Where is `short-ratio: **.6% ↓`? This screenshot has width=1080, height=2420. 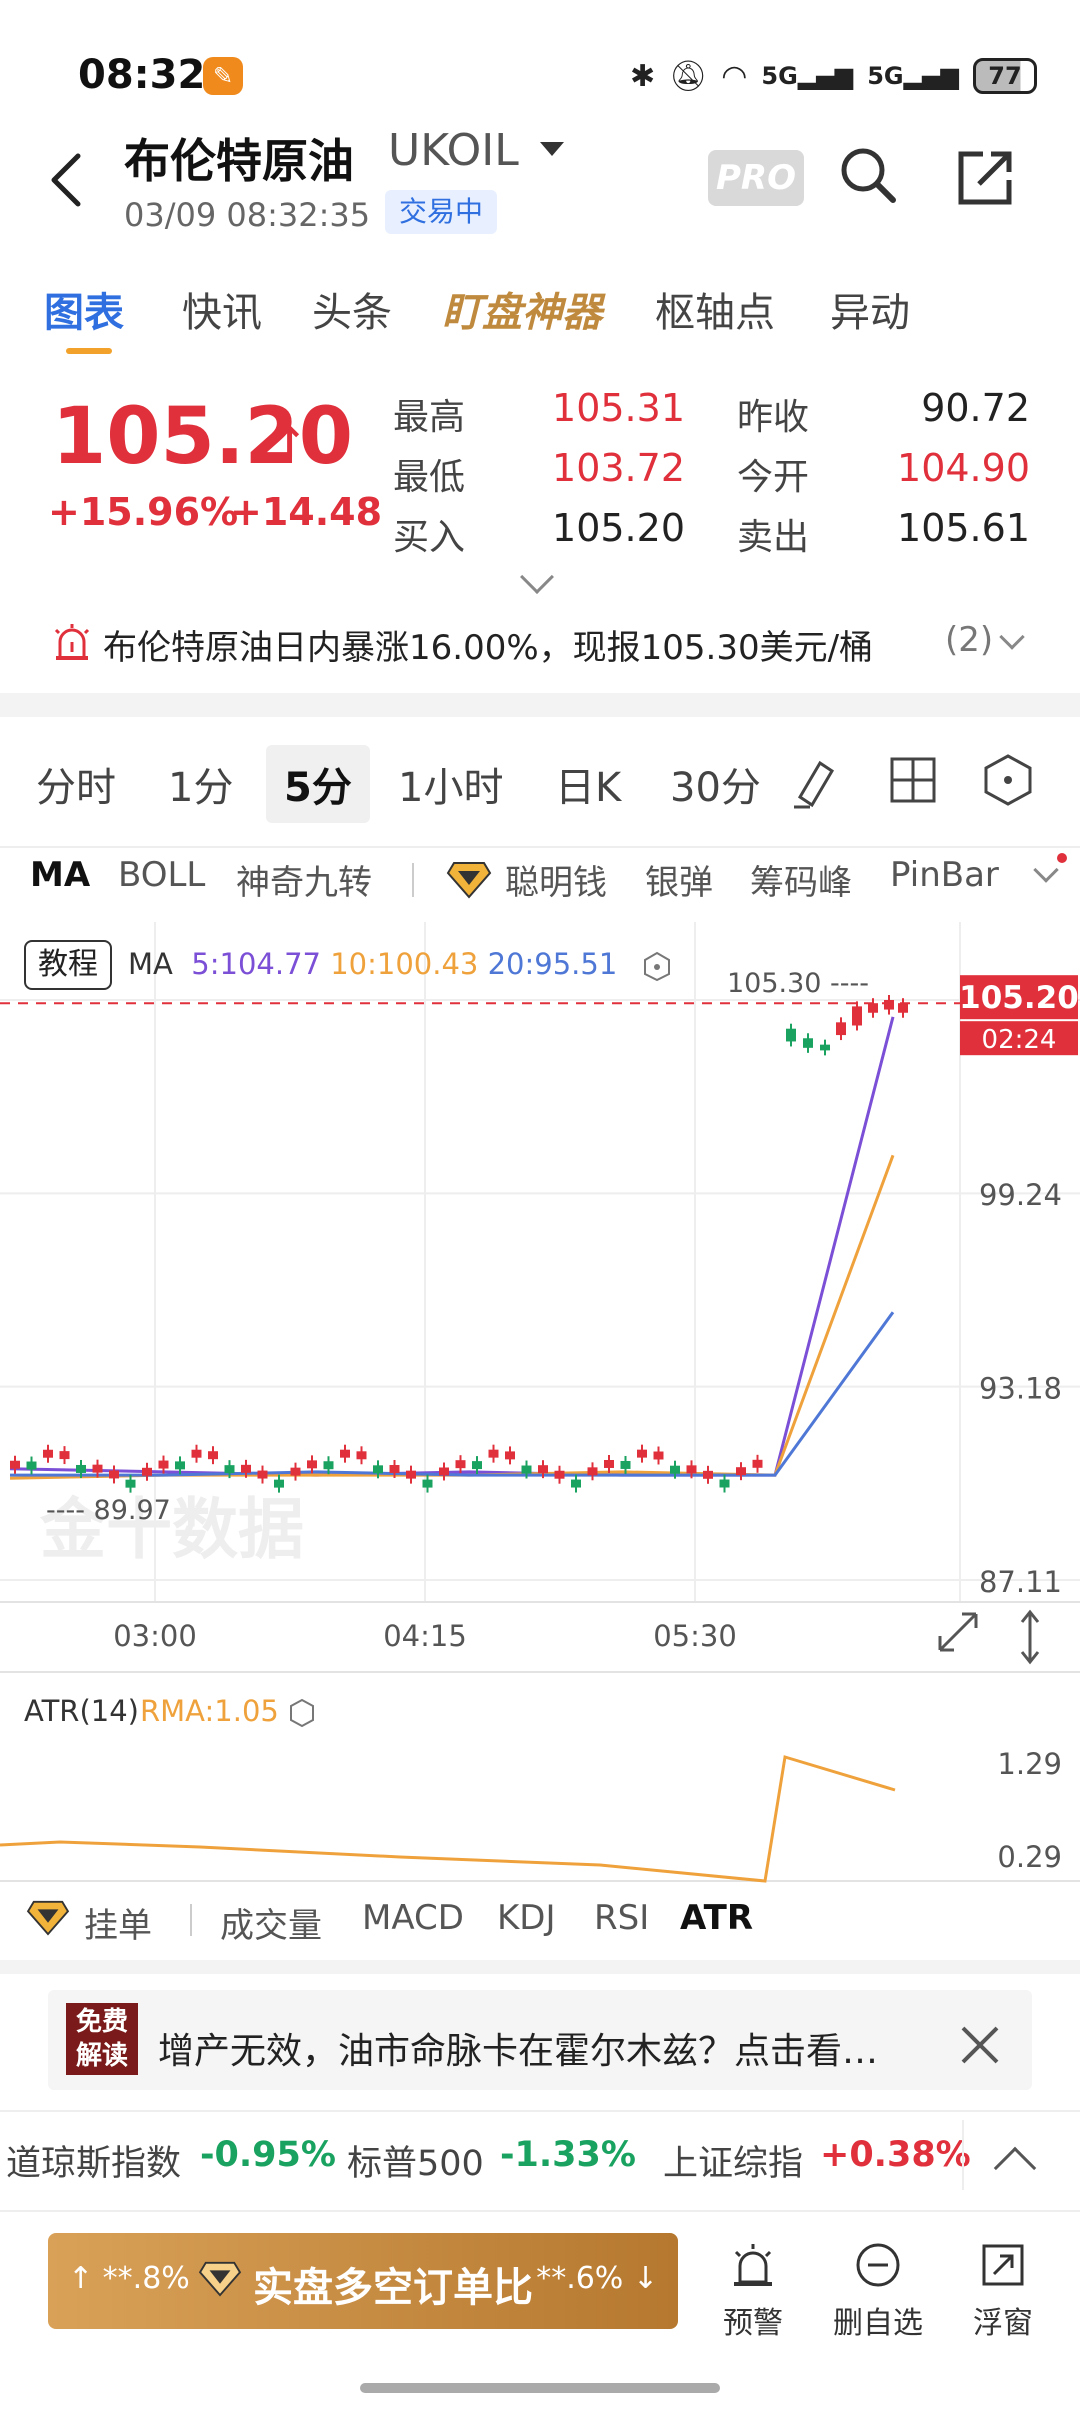
short-ratio: **.6% ↓ is located at coordinates (597, 2278).